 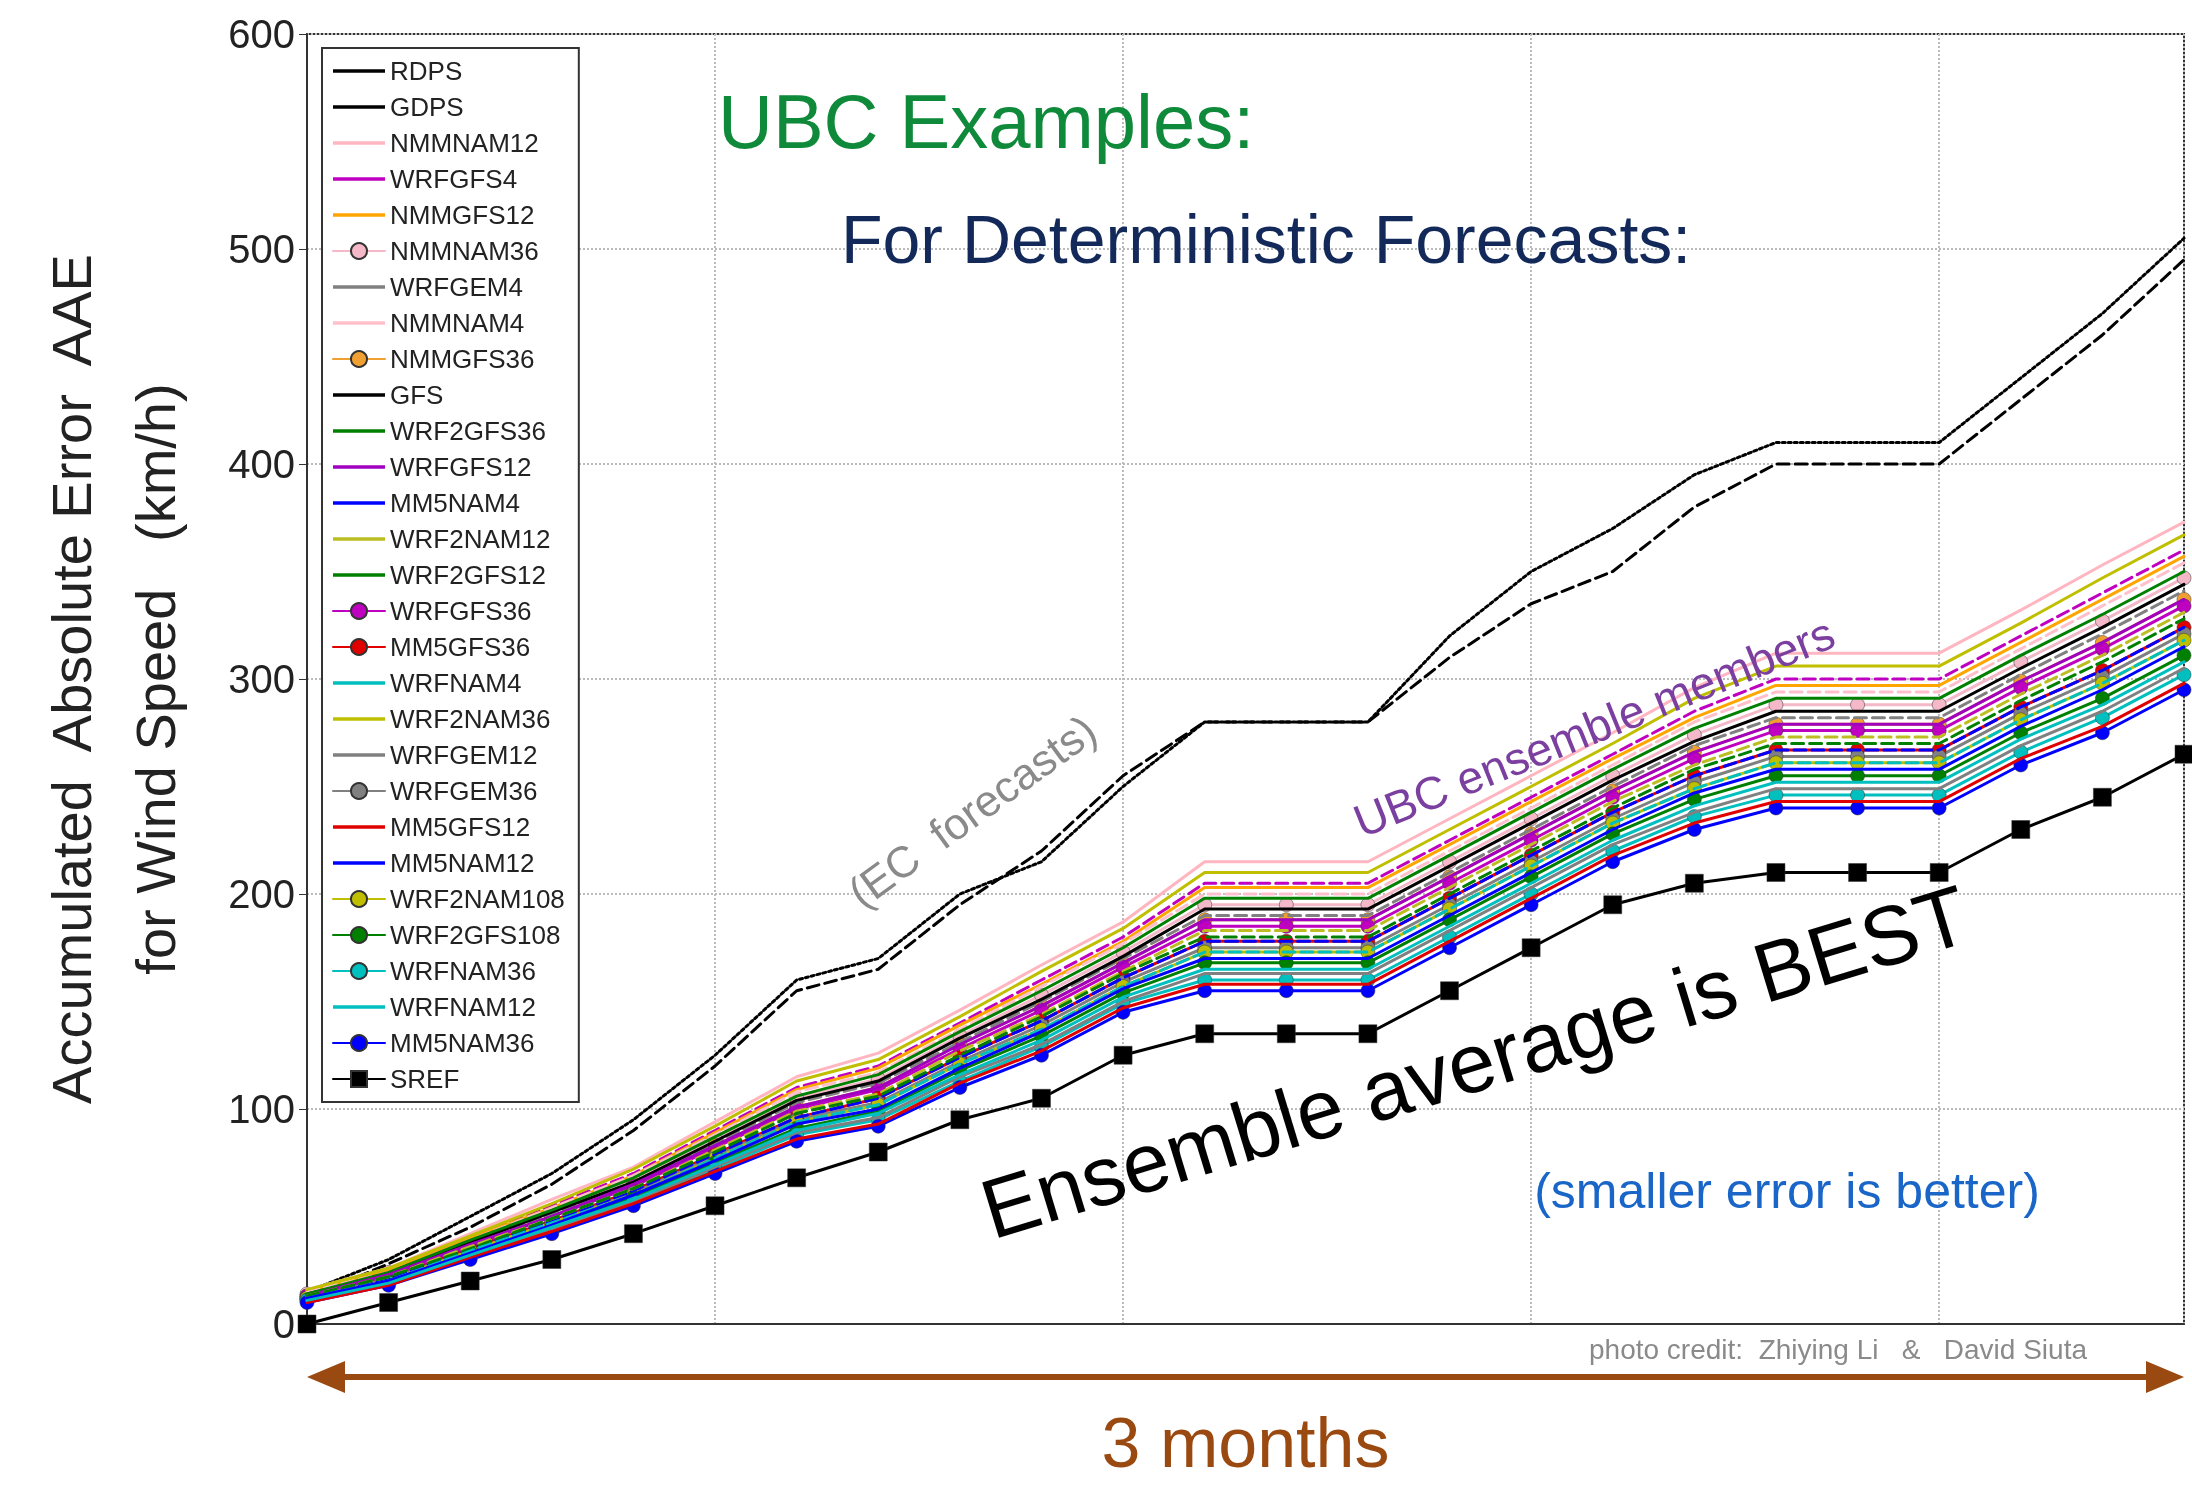 What do you see at coordinates (470, 719) in the screenshot?
I see `legend-label: WRF2NAM36` at bounding box center [470, 719].